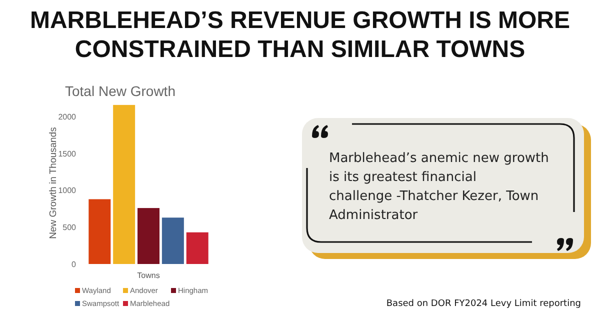  Describe the element at coordinates (483, 304) in the screenshot. I see `text: Based on DOR FY2024 Levy Limit reporting` at that location.